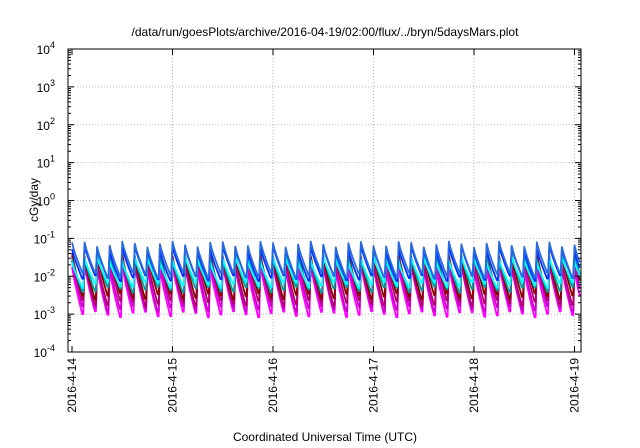 This screenshot has height=448, width=640. I want to click on y-tick-label: 10⁻², so click(44, 275).